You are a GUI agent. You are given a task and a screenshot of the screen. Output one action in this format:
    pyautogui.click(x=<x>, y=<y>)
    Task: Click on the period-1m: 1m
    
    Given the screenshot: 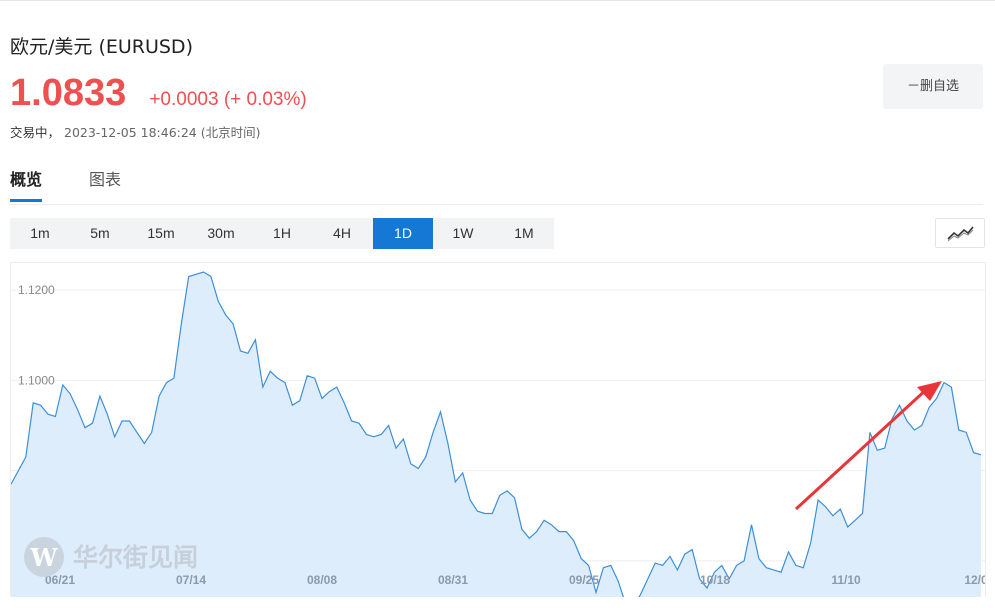 What is the action you would take?
    pyautogui.click(x=40, y=233)
    